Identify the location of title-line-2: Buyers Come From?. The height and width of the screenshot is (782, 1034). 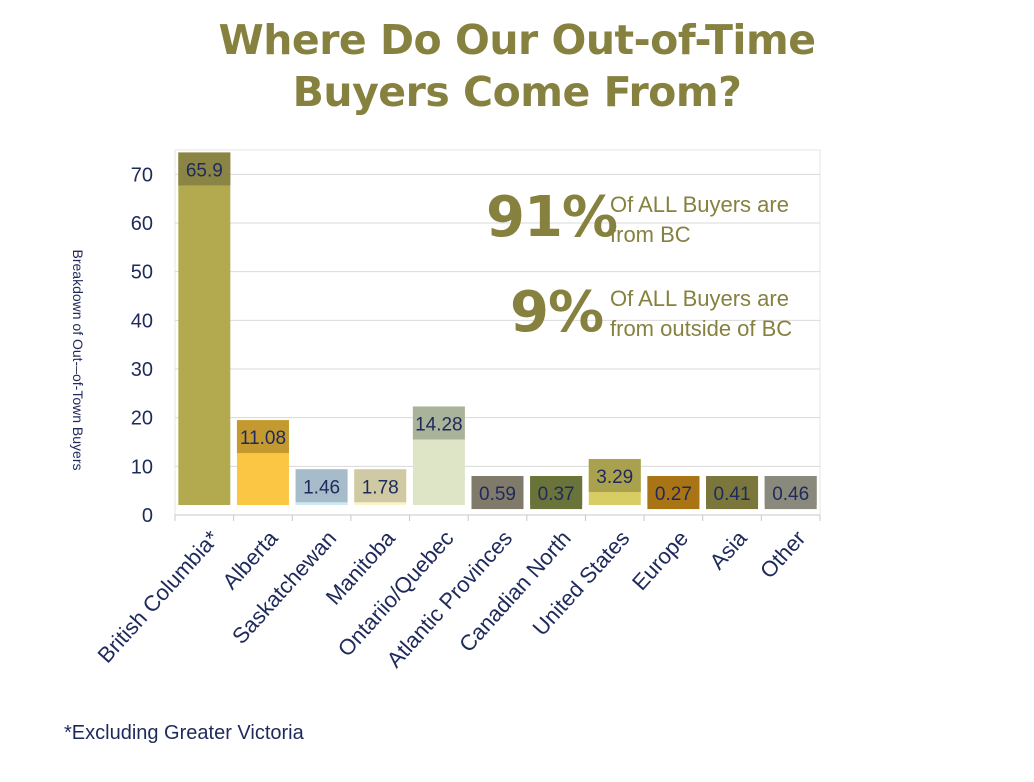
(517, 92).